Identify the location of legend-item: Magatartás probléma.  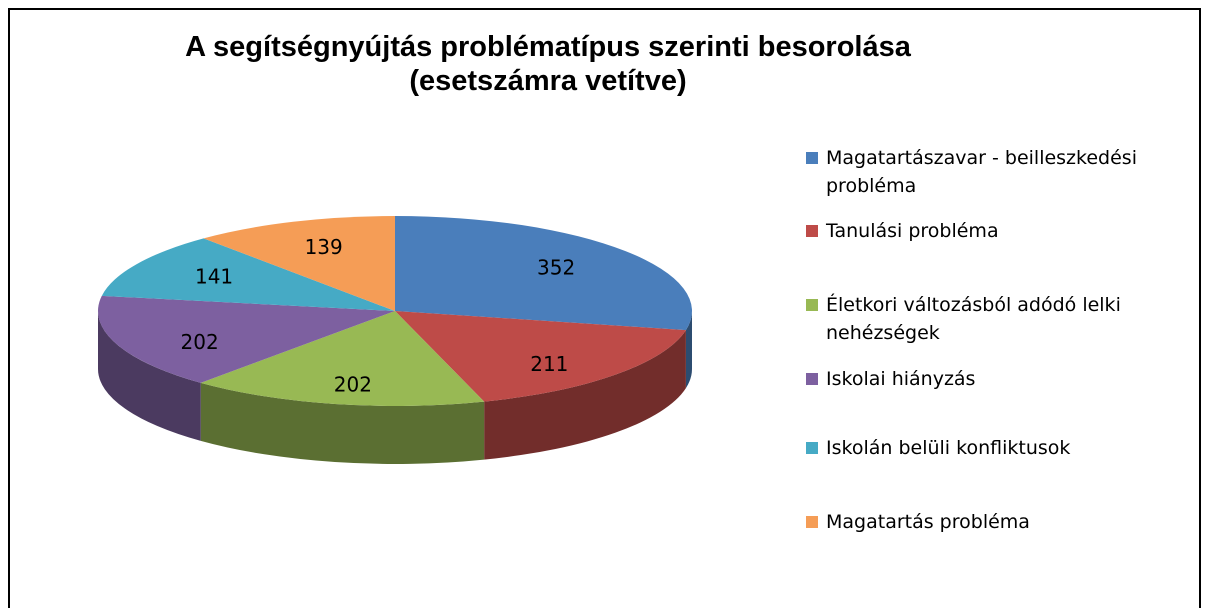
(981, 522).